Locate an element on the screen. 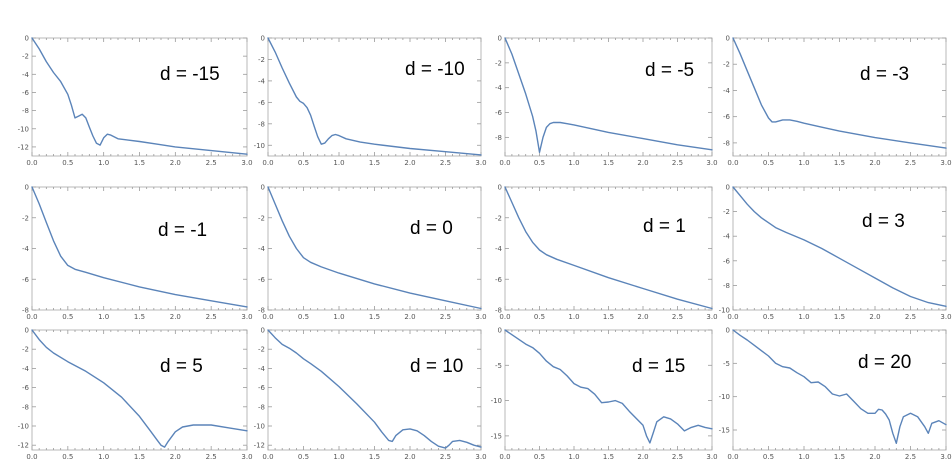  chart-title: d = 10 is located at coordinates (436, 366).